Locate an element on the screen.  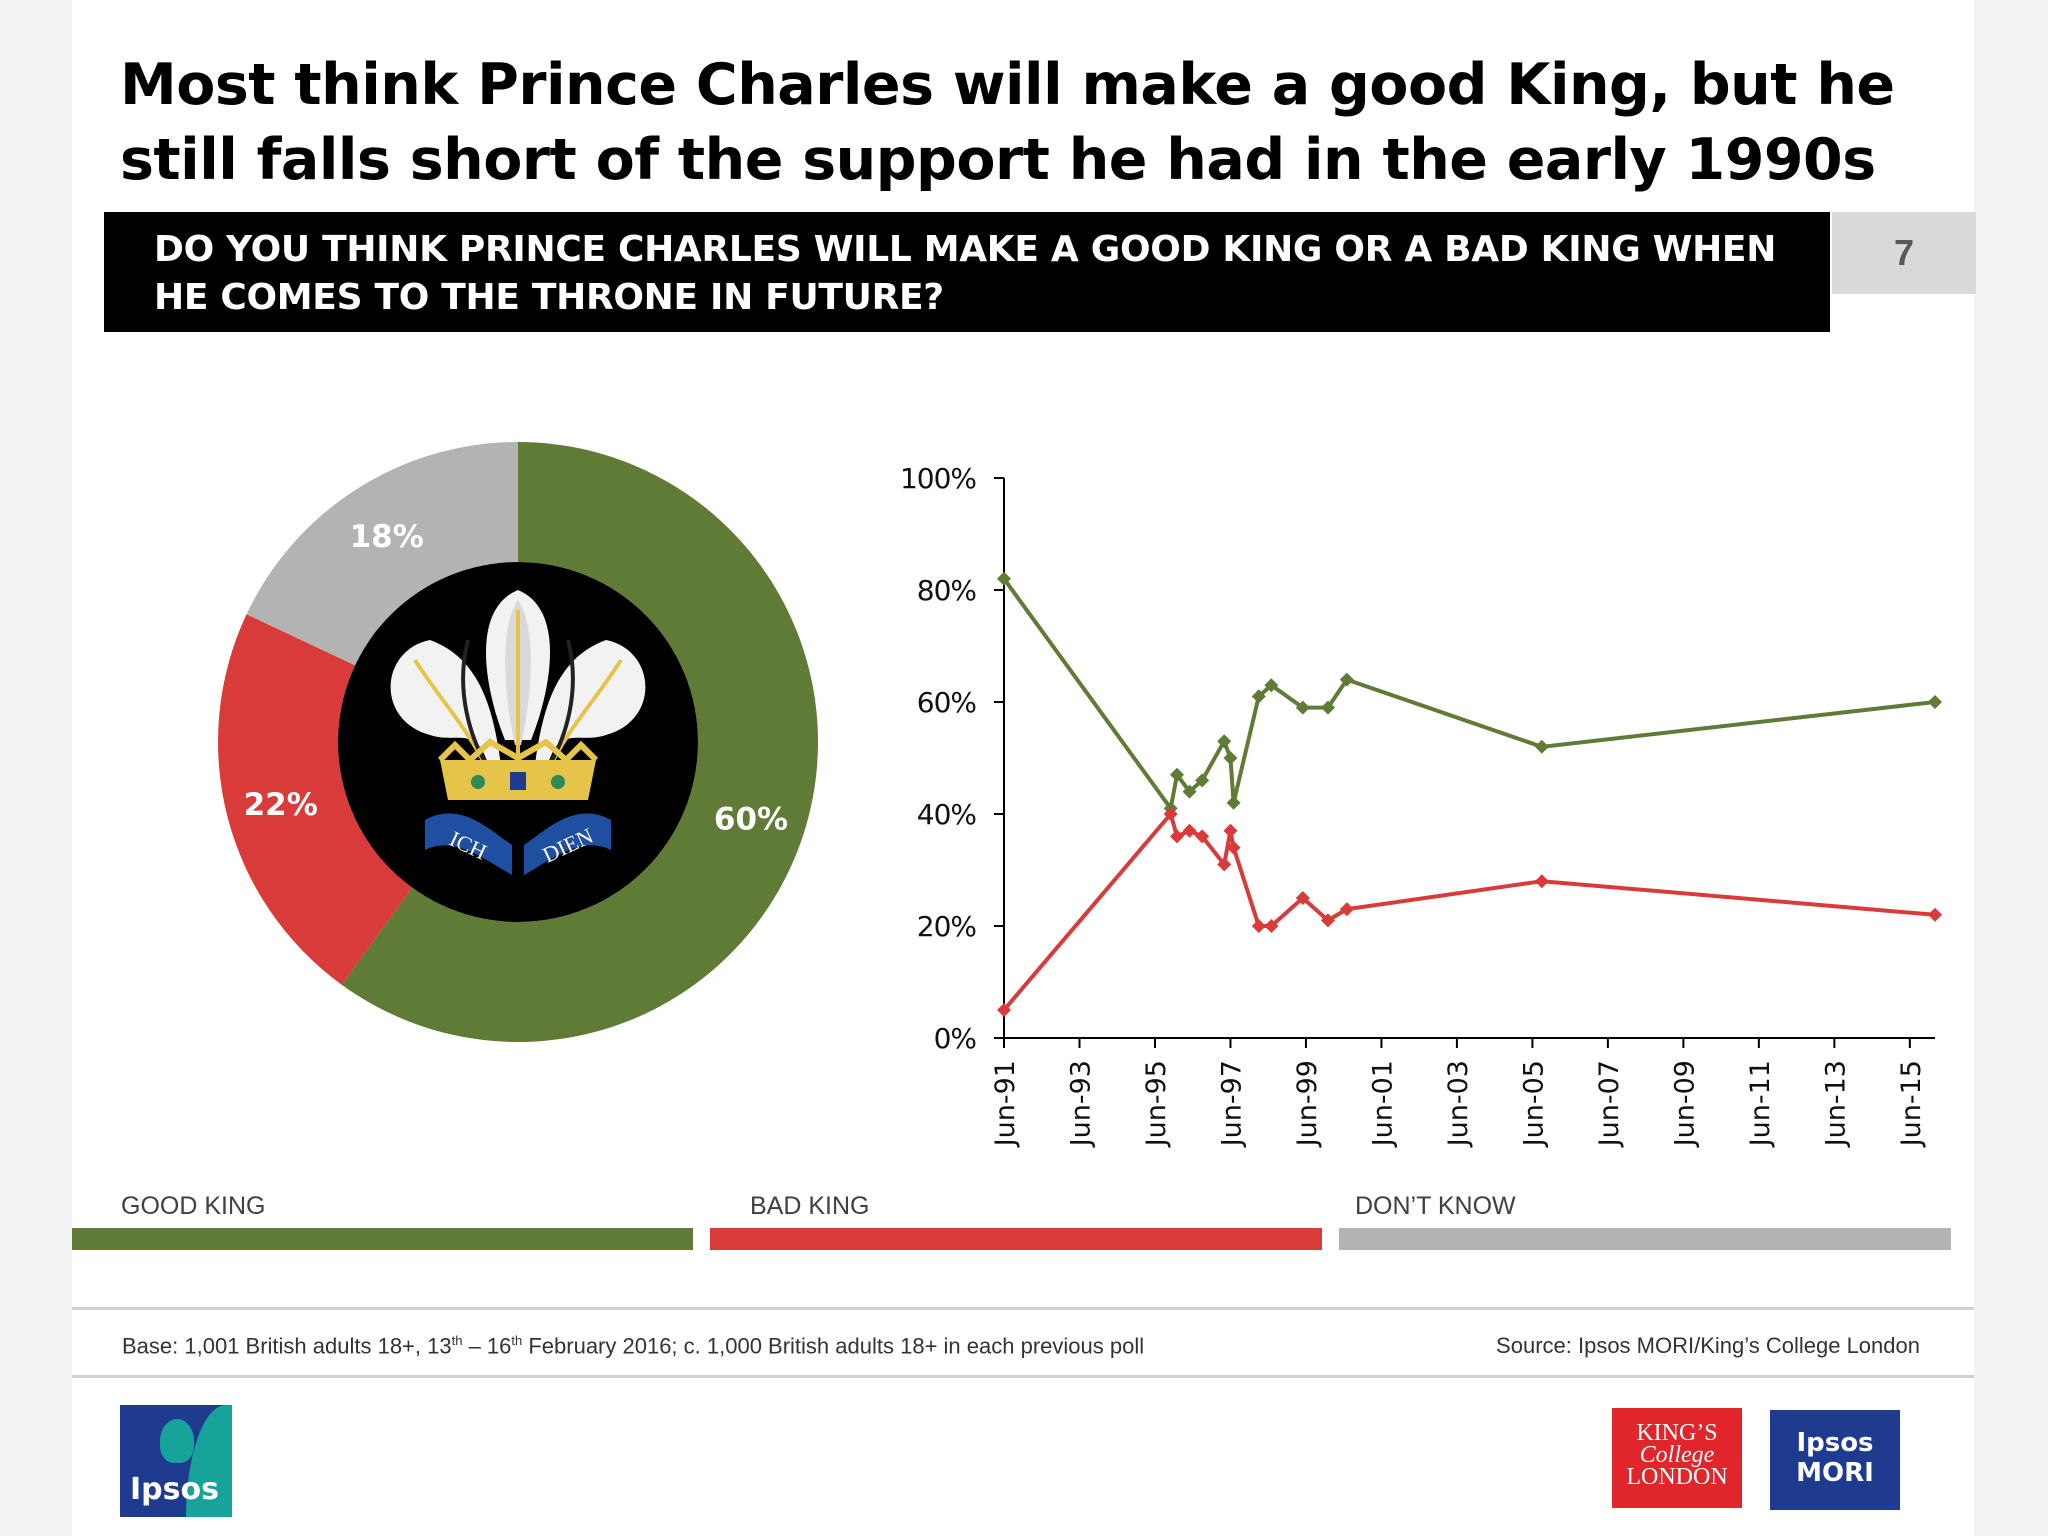
y-tick-label: 20% is located at coordinates (947, 926).